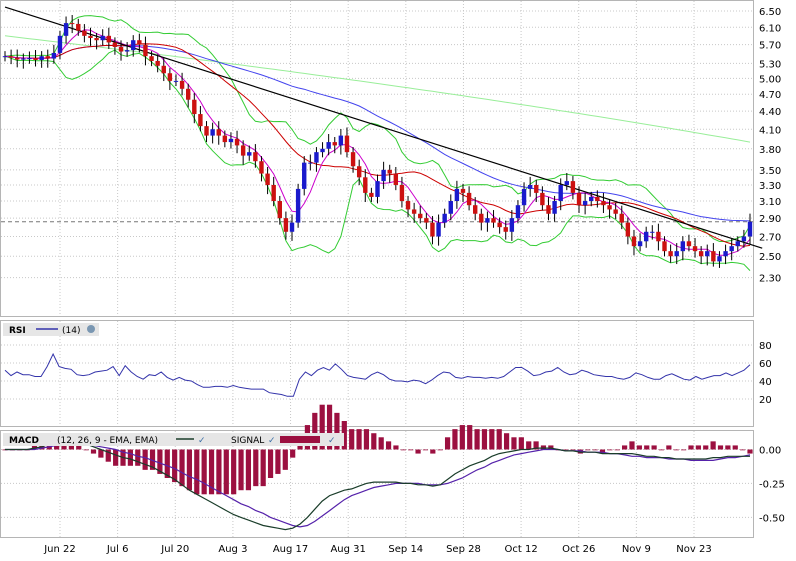  What do you see at coordinates (17, 331) in the screenshot?
I see `rsi-title: RSI` at bounding box center [17, 331].